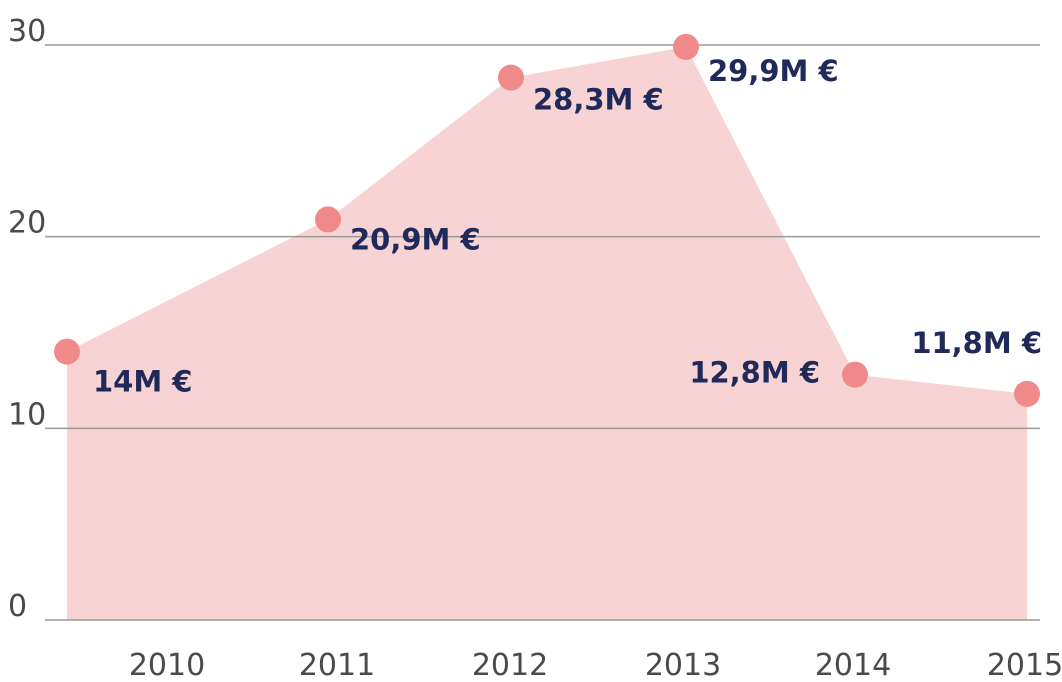 This screenshot has width=1062, height=682. Describe the element at coordinates (27, 414) in the screenshot. I see `y-tick-label: 10` at that location.